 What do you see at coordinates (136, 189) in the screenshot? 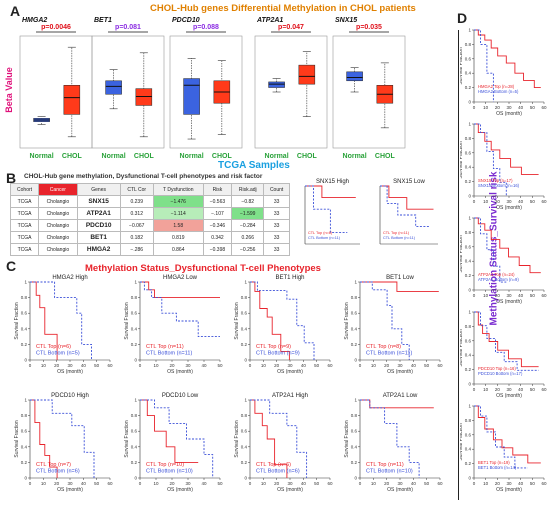
I see `header-ctl-cor: CTL Cor` at bounding box center [136, 189].